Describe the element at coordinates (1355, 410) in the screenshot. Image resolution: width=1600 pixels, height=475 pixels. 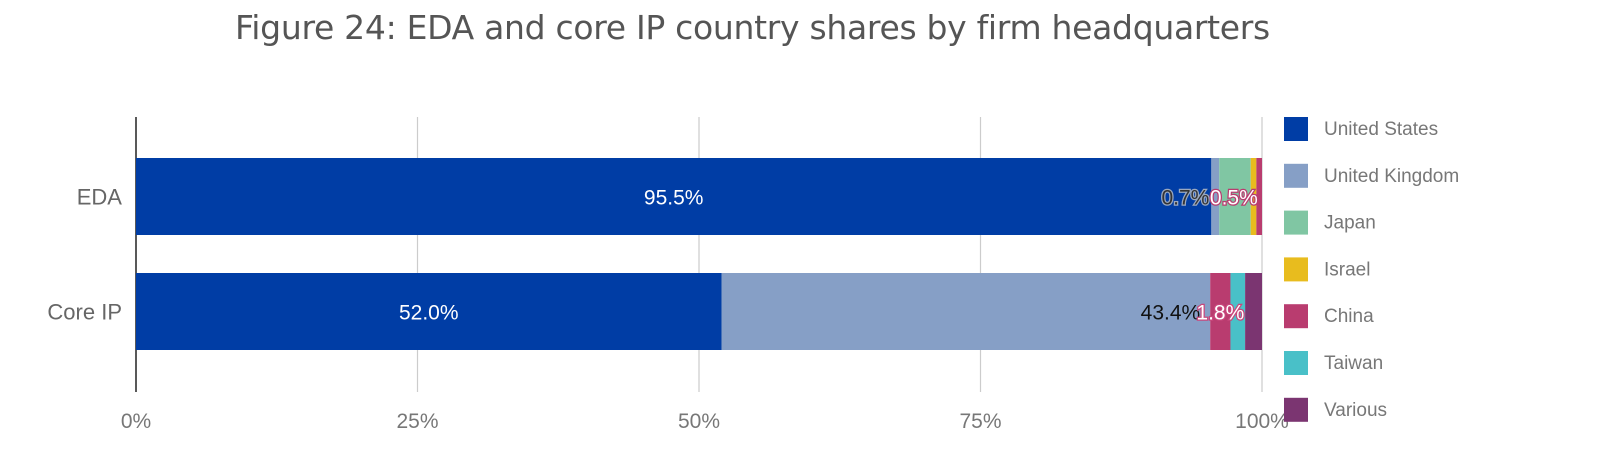
I see `legend-label: Various` at that location.